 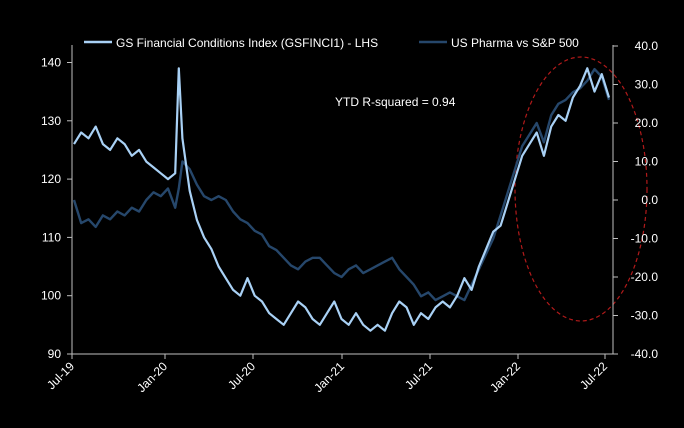 What do you see at coordinates (51, 179) in the screenshot?
I see `left-tick-label: 120` at bounding box center [51, 179].